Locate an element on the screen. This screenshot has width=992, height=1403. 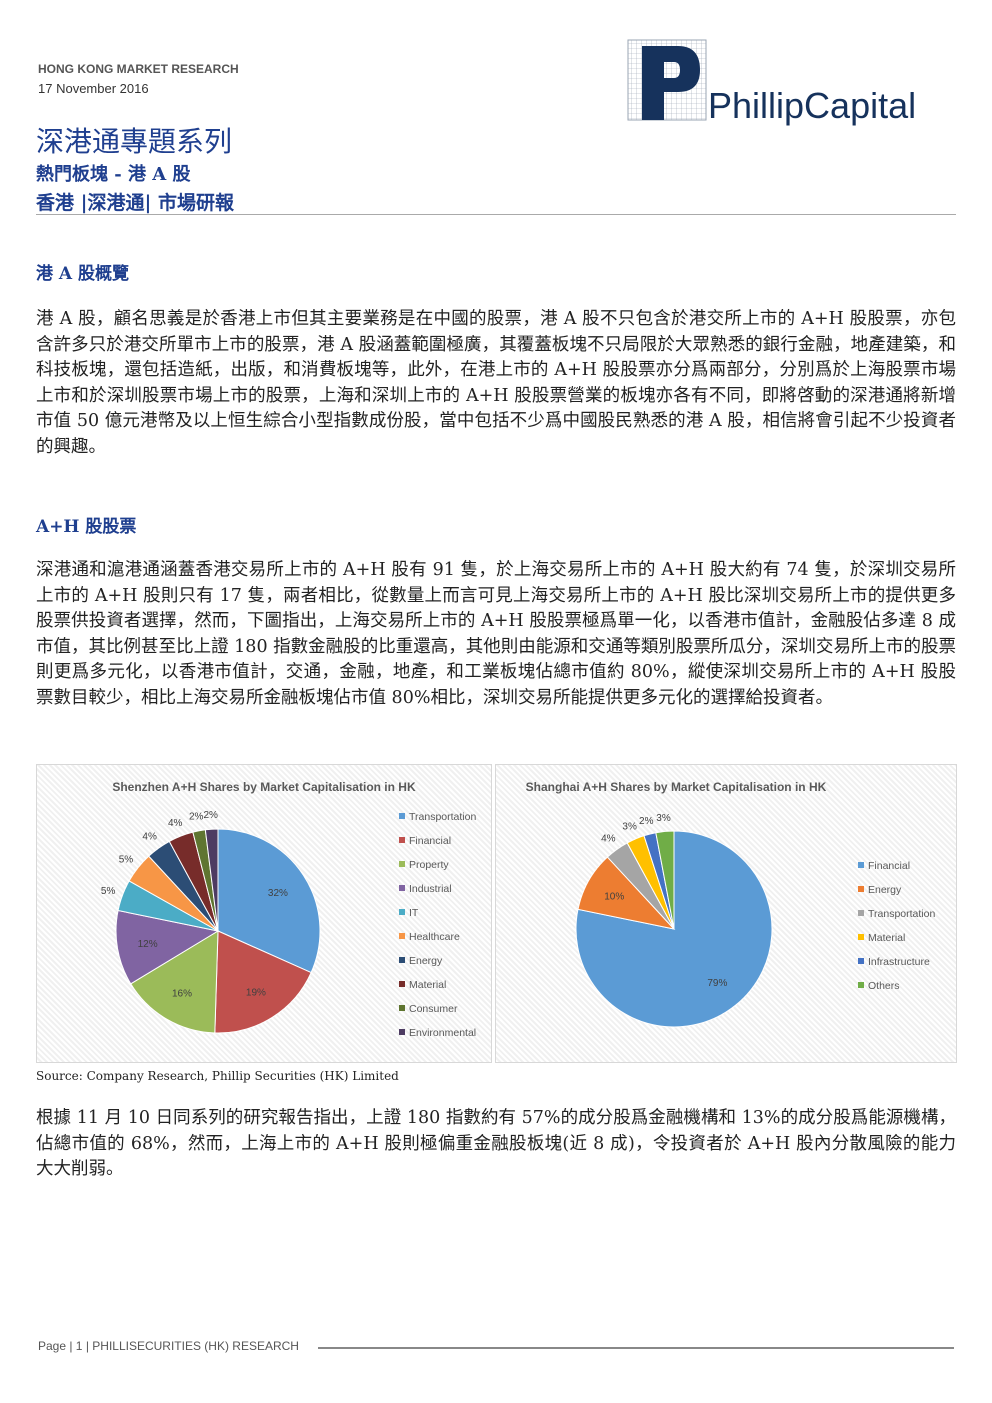
legend-label: Healthcare is located at coordinates (434, 937).